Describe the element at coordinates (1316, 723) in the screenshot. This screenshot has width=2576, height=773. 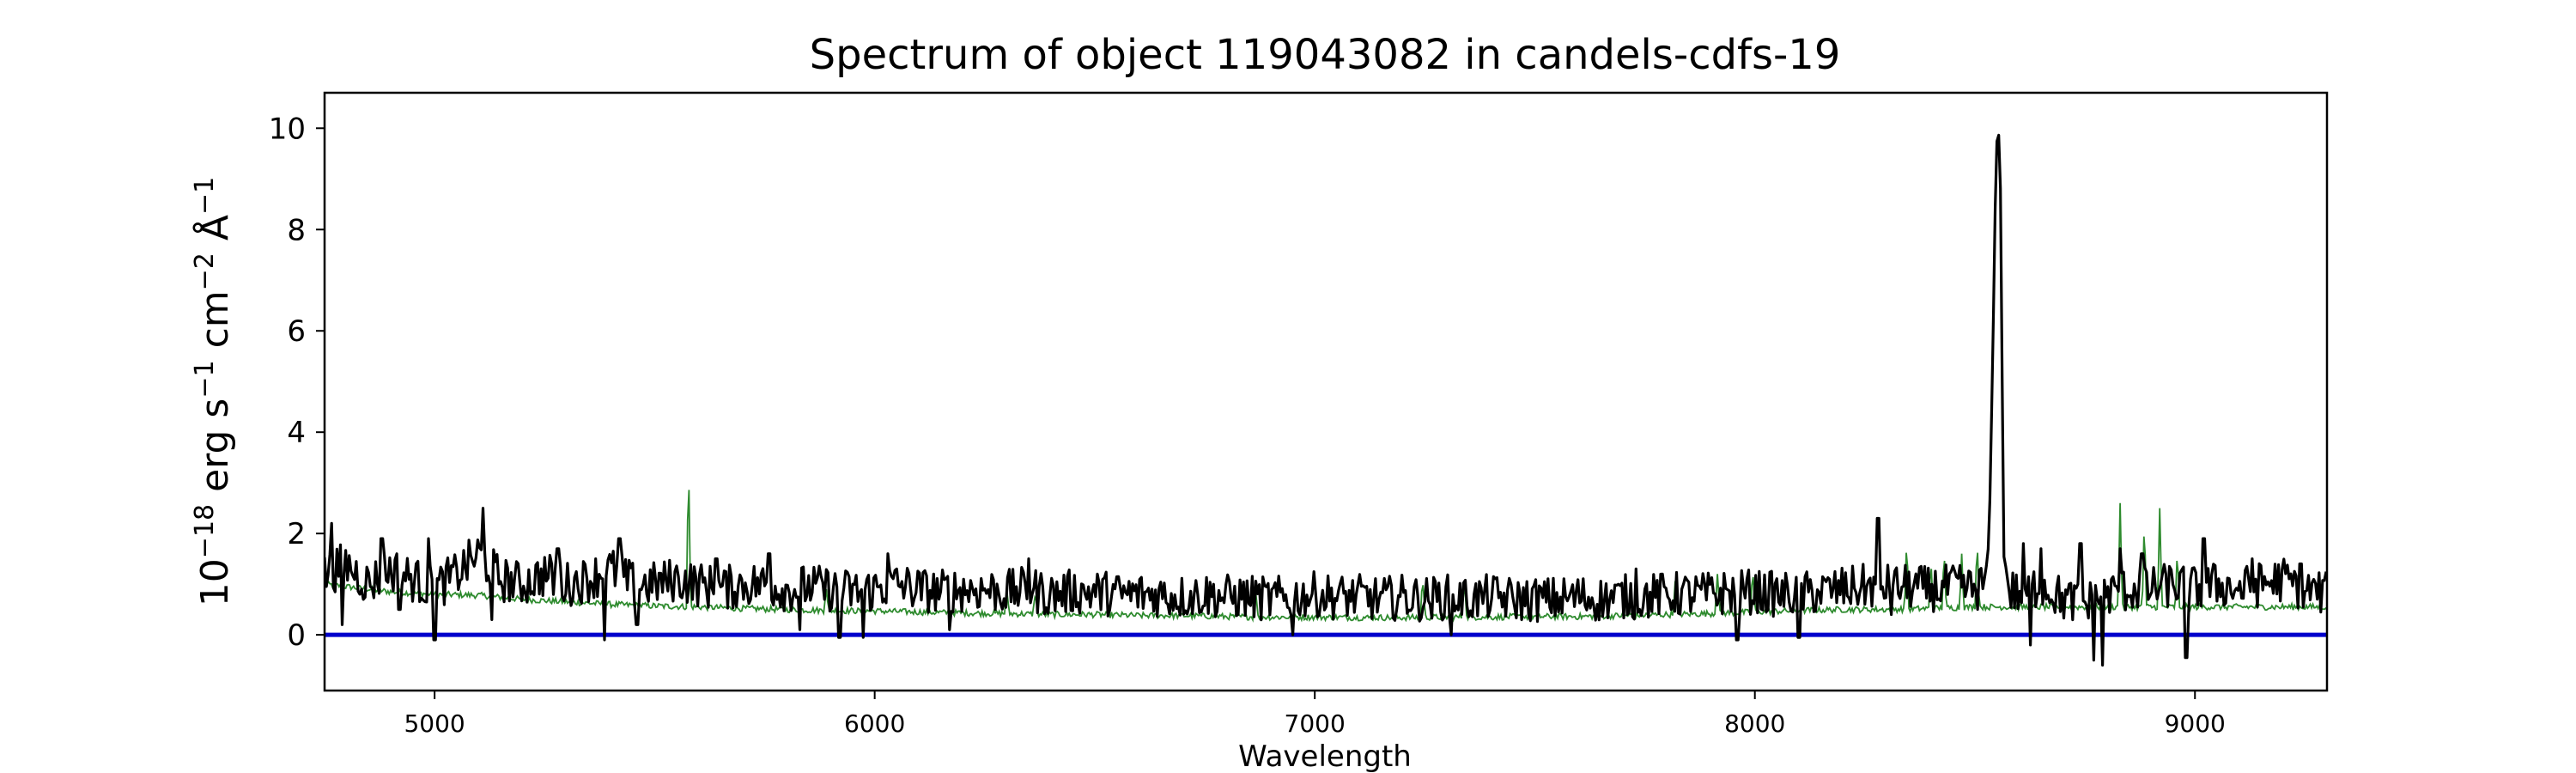
I see `x-tick-label: 7000` at that location.